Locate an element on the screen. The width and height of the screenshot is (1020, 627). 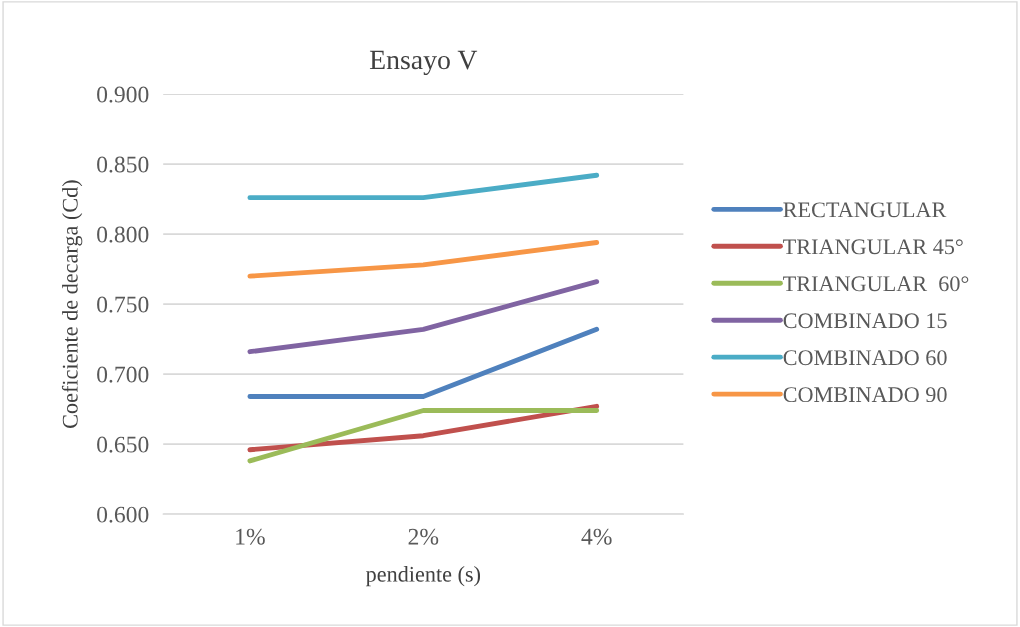
legend-label: RECTANGULAR is located at coordinates (865, 210).